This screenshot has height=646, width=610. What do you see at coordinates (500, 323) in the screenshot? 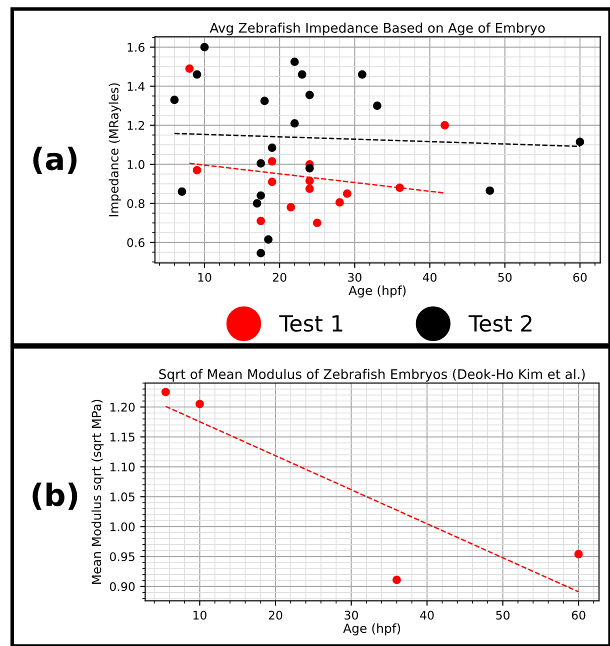
I see `legend-label: Test 2` at bounding box center [500, 323].